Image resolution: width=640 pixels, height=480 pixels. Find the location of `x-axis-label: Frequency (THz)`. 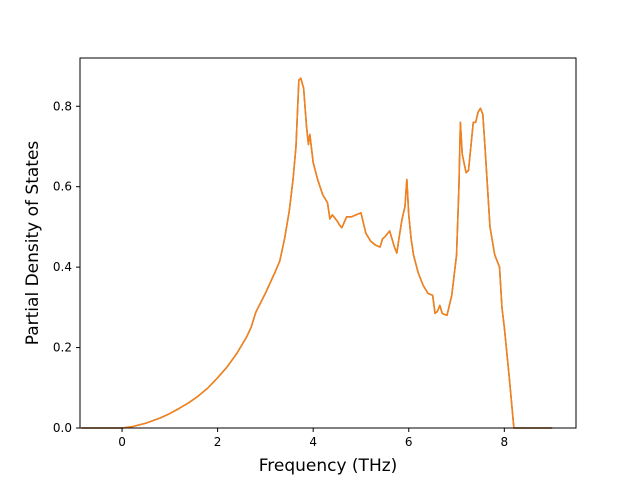

x-axis-label: Frequency (THz) is located at coordinates (328, 466).